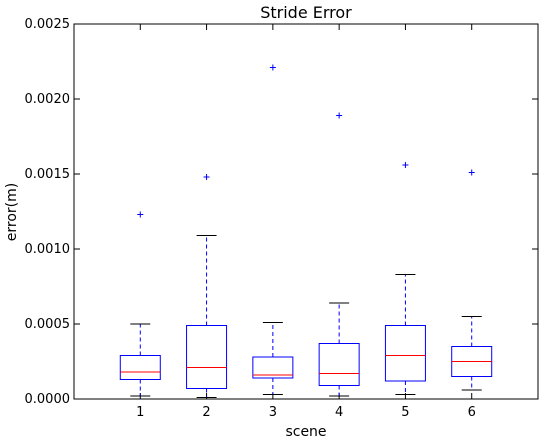 Image resolution: width=550 pixels, height=441 pixels. What do you see at coordinates (472, 412) in the screenshot?
I see `x-tick-label: 6` at bounding box center [472, 412].